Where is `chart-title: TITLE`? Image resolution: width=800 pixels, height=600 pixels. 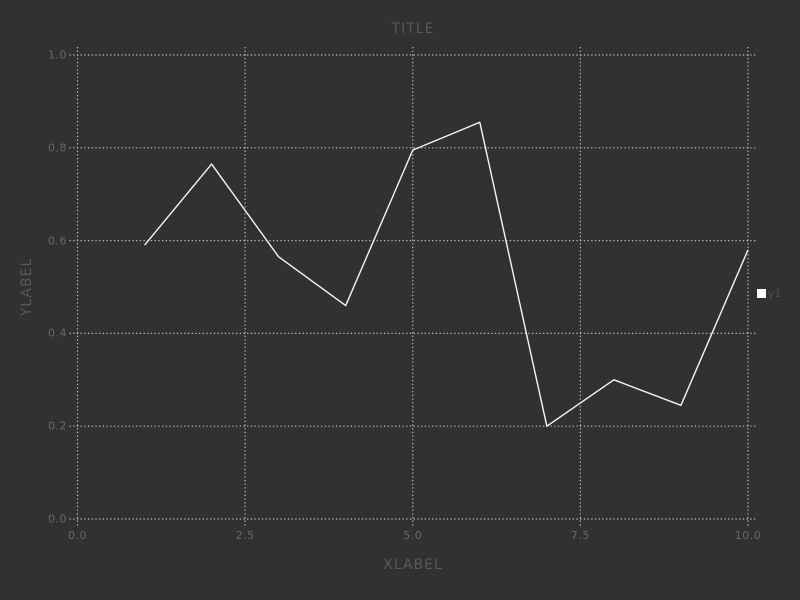 chart-title: TITLE is located at coordinates (413, 29).